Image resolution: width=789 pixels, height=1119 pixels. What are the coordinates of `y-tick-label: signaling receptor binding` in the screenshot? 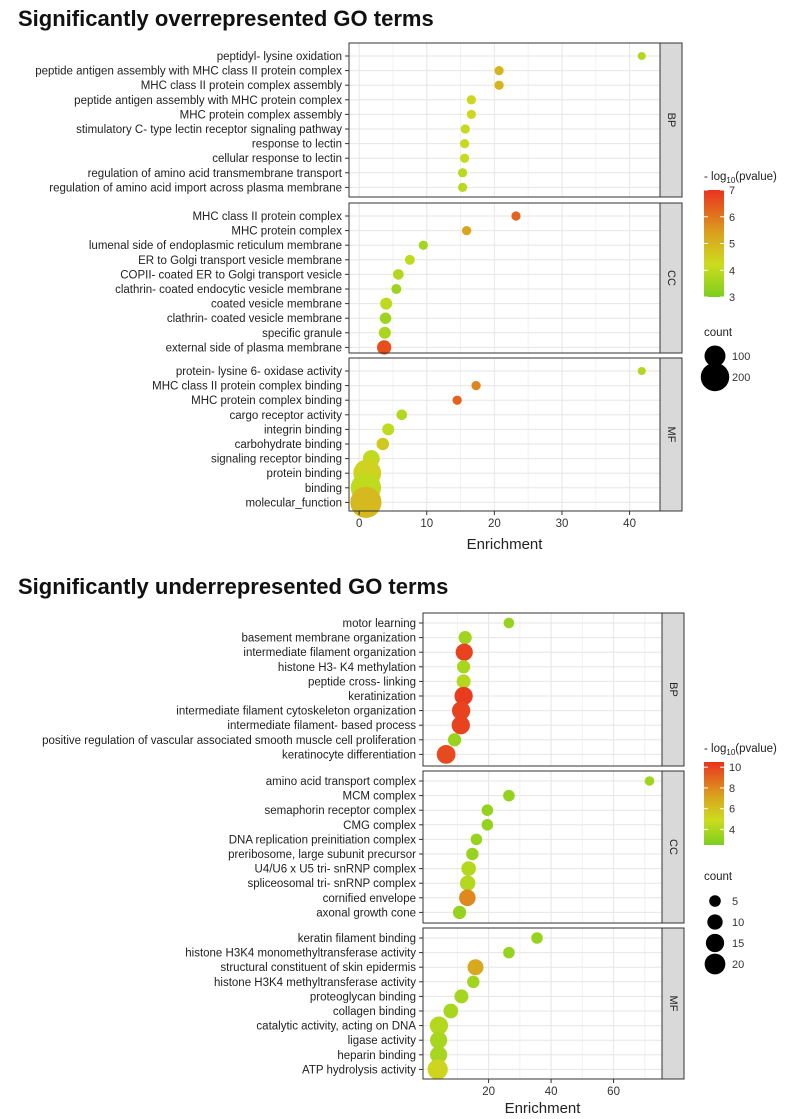 It's located at (276, 460).